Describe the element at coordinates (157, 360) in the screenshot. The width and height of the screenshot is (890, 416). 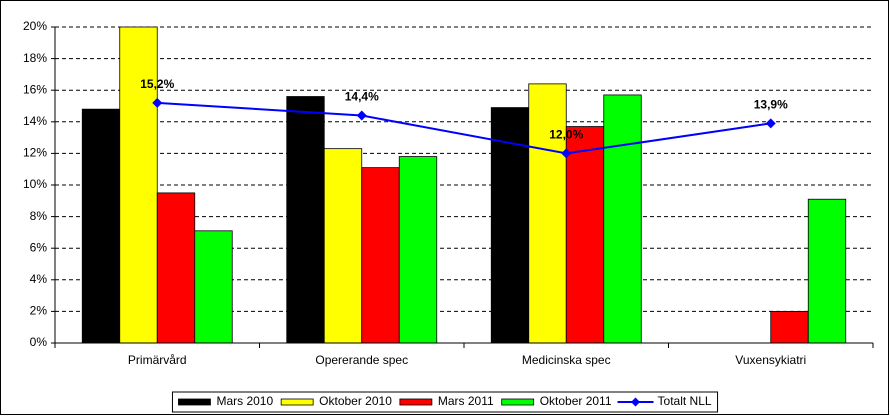
I see `x-tick-label: Primärvård` at that location.